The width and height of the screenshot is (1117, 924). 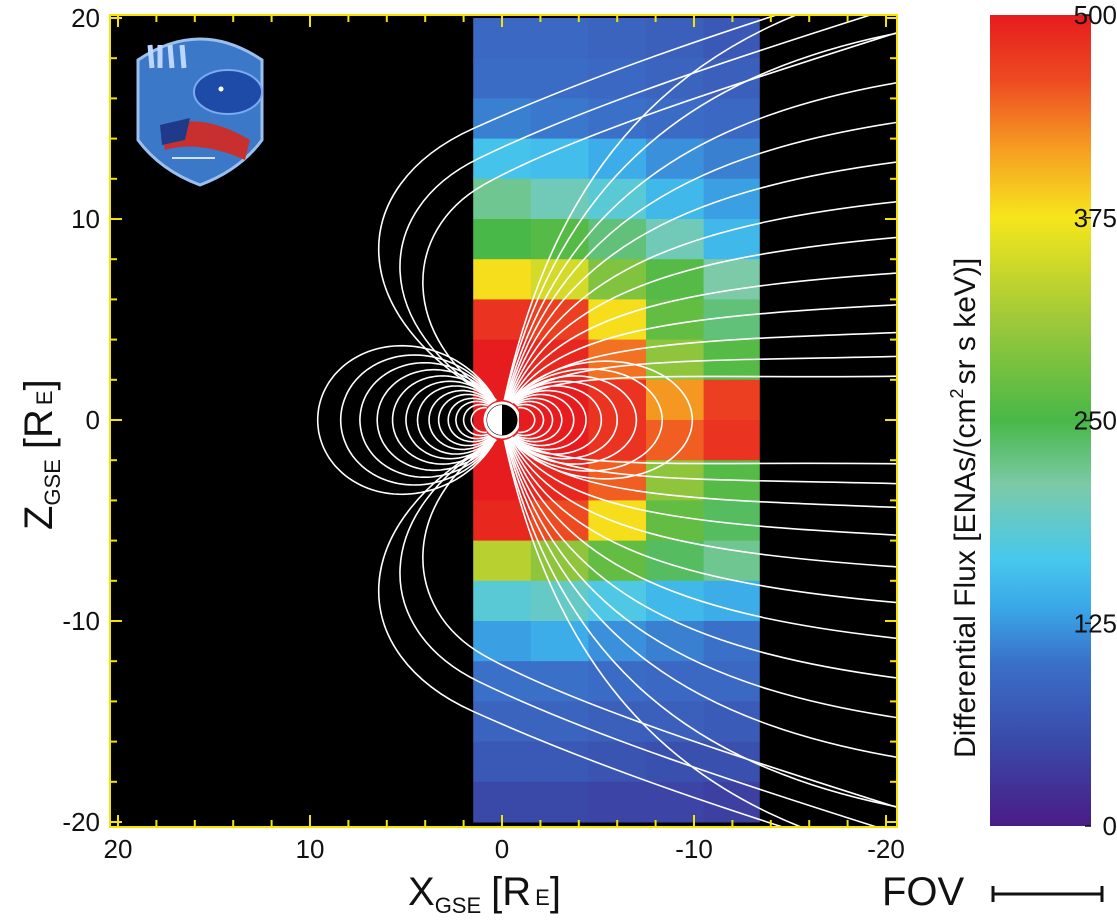 What do you see at coordinates (81, 621) in the screenshot?
I see `y-tick-label: -10` at bounding box center [81, 621].